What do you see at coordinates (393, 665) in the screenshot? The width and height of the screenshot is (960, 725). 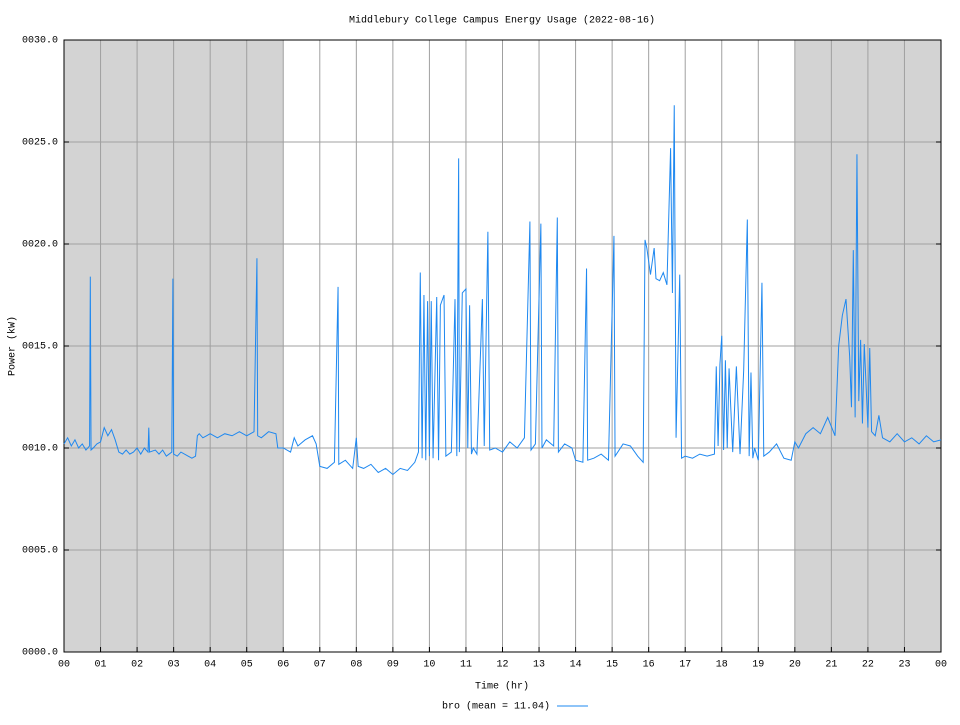 I see `x-tick-label: 09` at bounding box center [393, 665].